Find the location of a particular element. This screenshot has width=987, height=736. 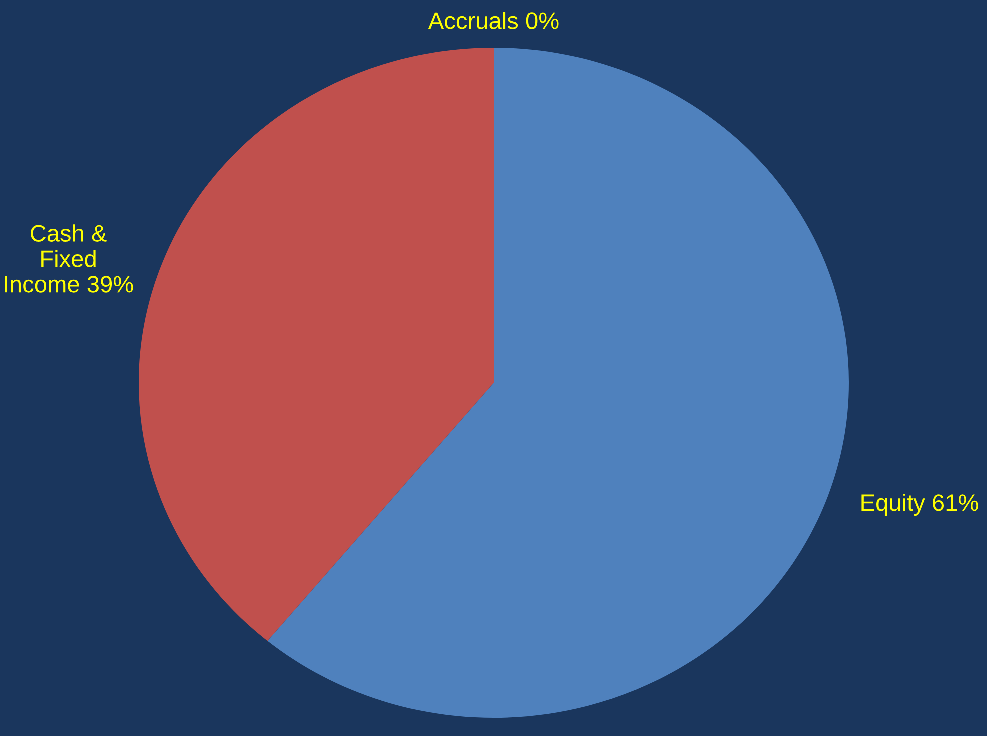

slice-label: Equity 61% is located at coordinates (920, 505).